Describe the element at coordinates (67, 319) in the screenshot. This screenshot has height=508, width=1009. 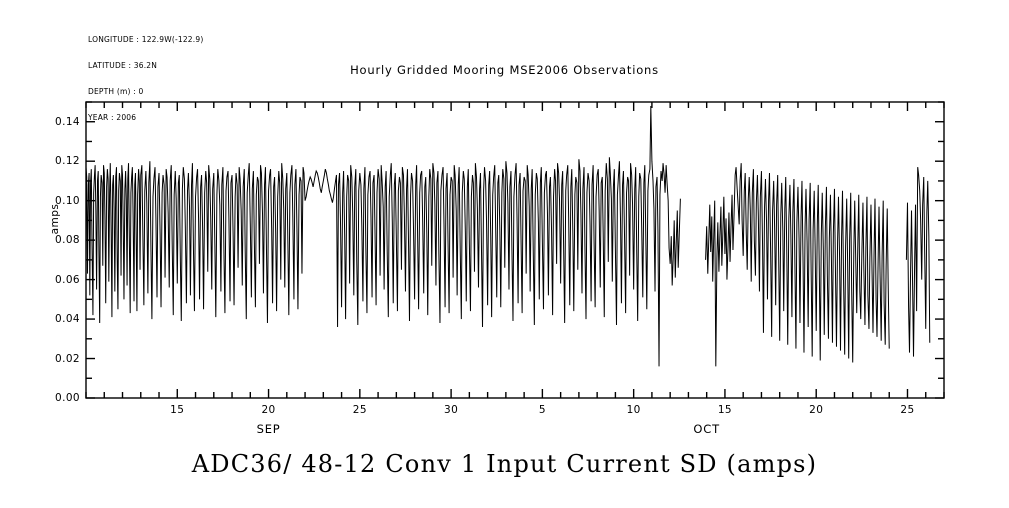
I see `y-tick-label: 0.04` at that location.